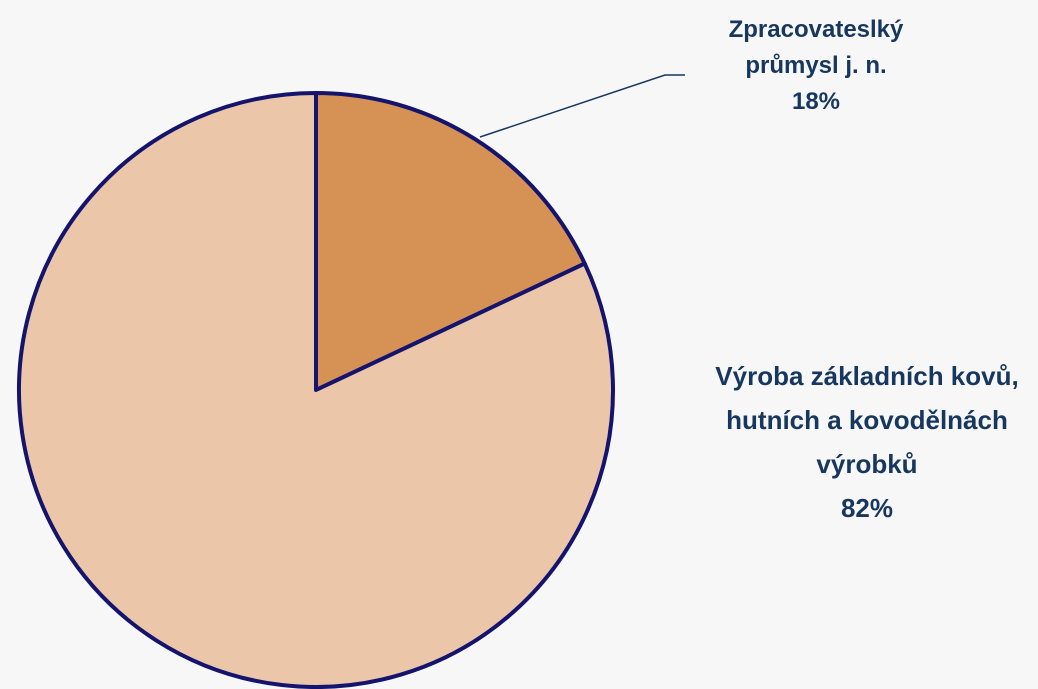  I want to click on pie-slice, so click(450, 241).